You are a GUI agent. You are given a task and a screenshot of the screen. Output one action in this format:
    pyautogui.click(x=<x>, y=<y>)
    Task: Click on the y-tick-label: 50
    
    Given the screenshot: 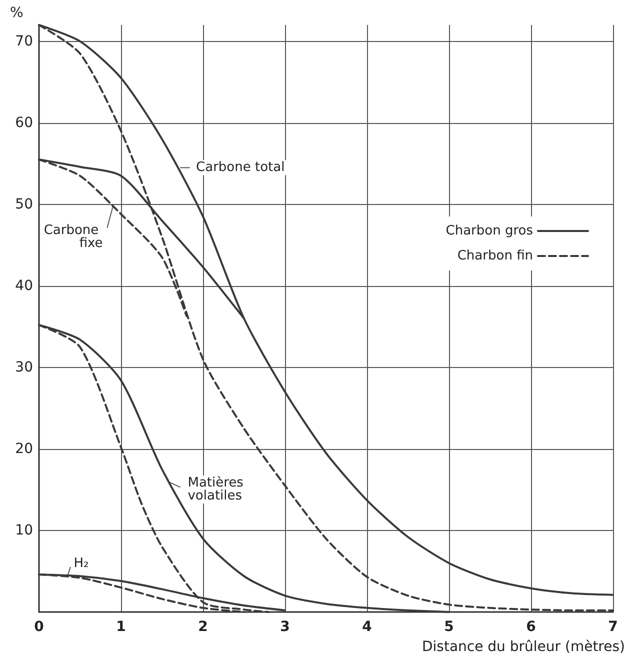 What is the action you would take?
    pyautogui.click(x=24, y=204)
    